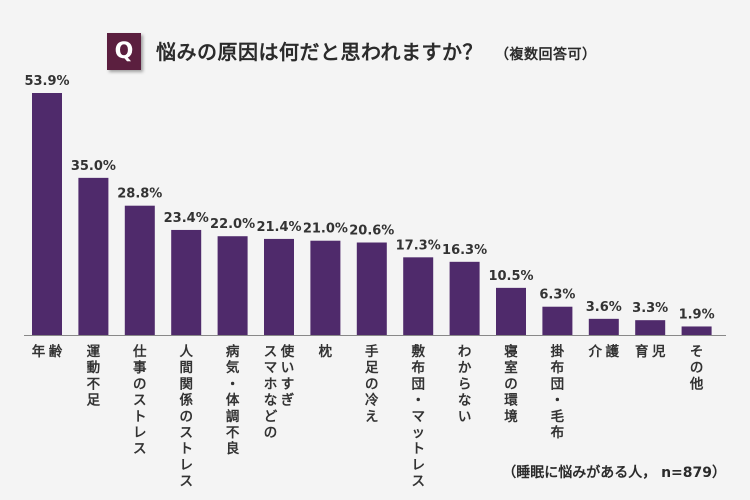  What do you see at coordinates (288, 384) in the screenshot?
I see `category-label-char: す` at bounding box center [288, 384].